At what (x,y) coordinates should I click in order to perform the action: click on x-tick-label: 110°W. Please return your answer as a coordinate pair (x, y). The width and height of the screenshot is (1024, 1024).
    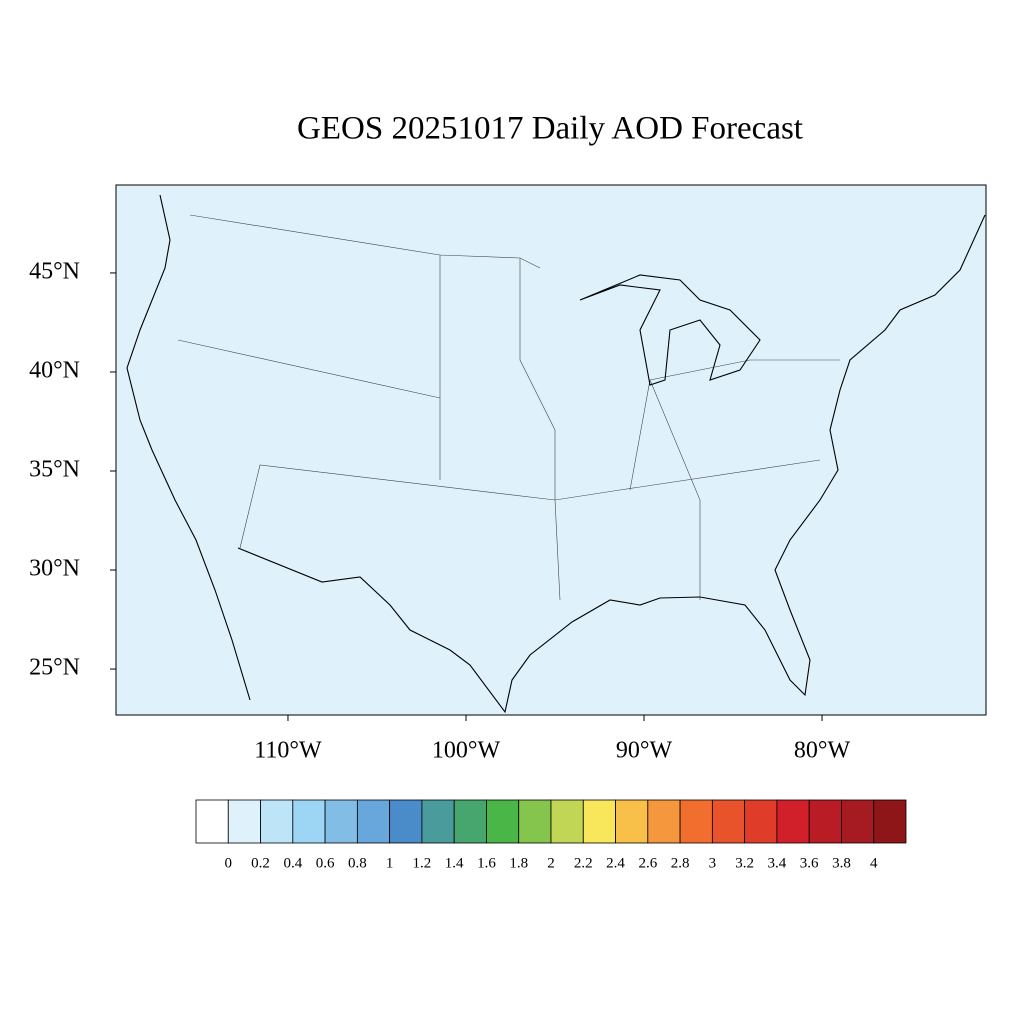
    Looking at the image, I should click on (288, 751).